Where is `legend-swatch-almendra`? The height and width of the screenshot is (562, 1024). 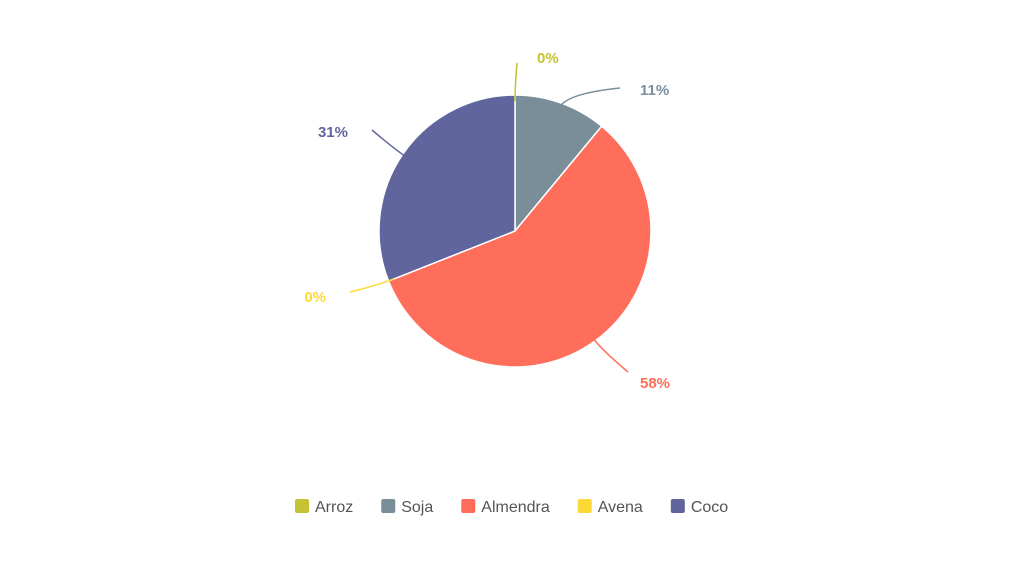
legend-swatch-almendra is located at coordinates (468, 506).